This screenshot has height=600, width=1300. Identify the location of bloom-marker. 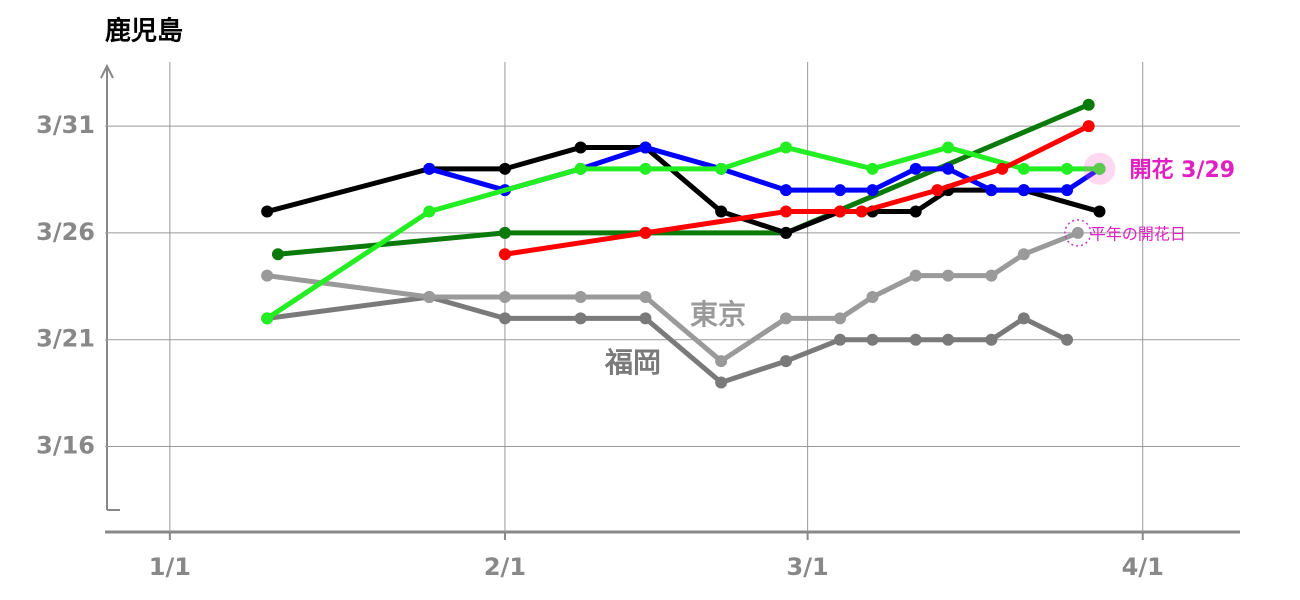
(1099, 168).